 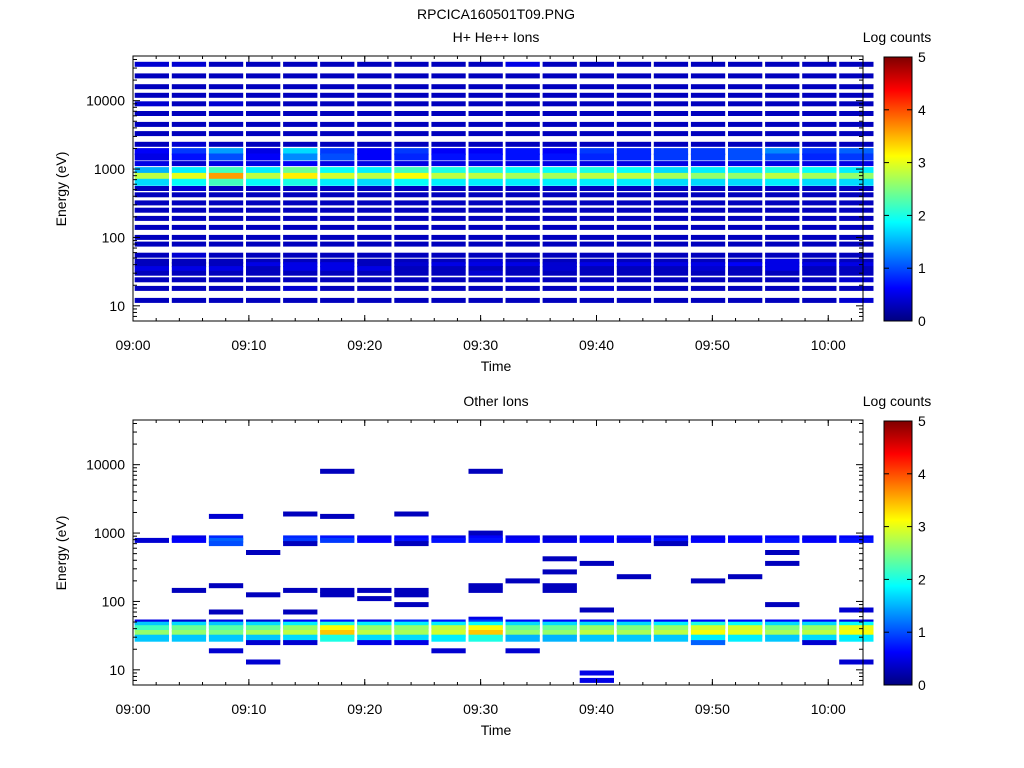 What do you see at coordinates (61, 553) in the screenshot?
I see `y-axis-label: Energy (eV)` at bounding box center [61, 553].